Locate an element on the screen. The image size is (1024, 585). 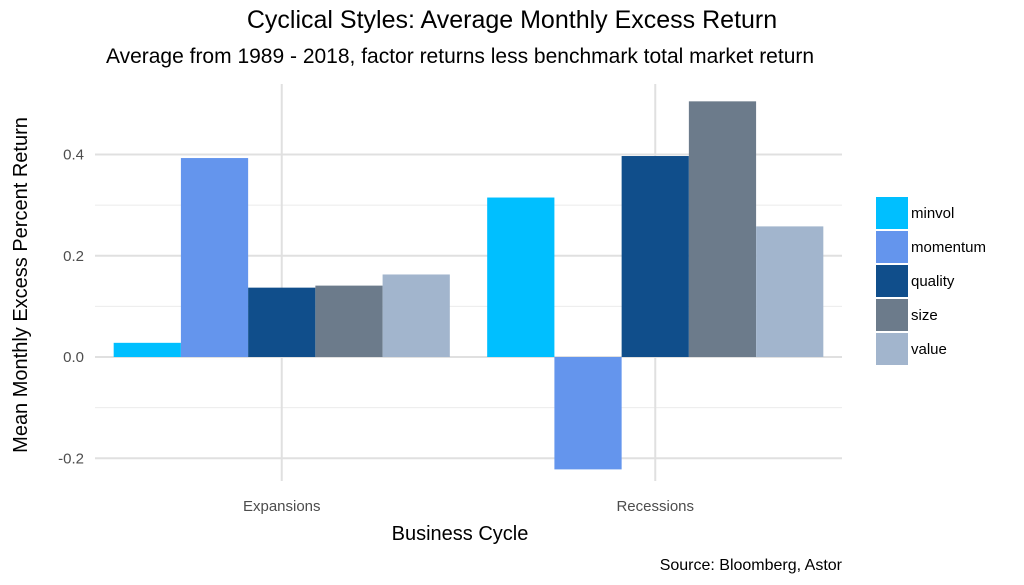
bar-value-recessions is located at coordinates (790, 291).